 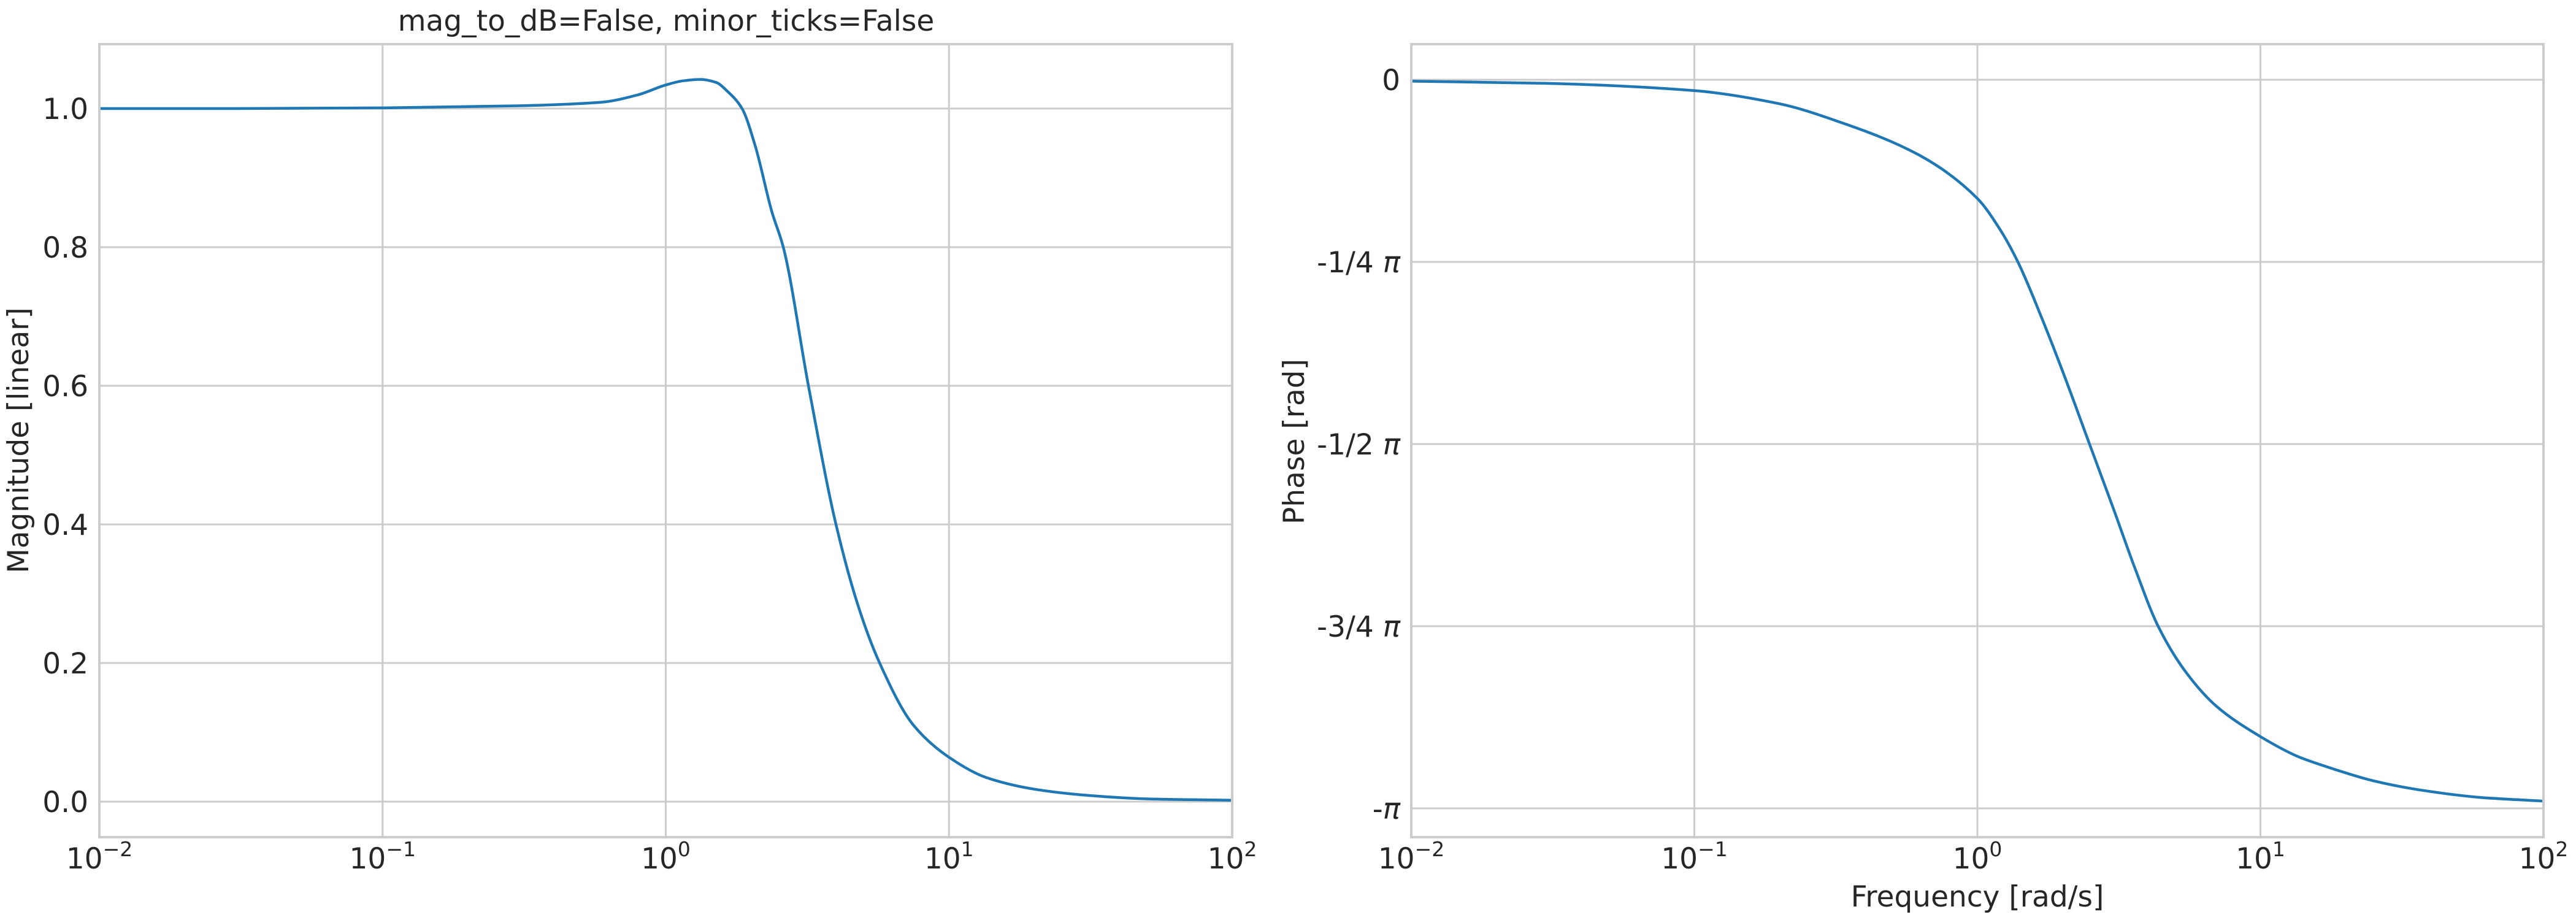 I want to click on phase-x-tick-labels: 10⁻² 10⁻¹ 10⁰ 10¹ 10², so click(x=1973, y=856).